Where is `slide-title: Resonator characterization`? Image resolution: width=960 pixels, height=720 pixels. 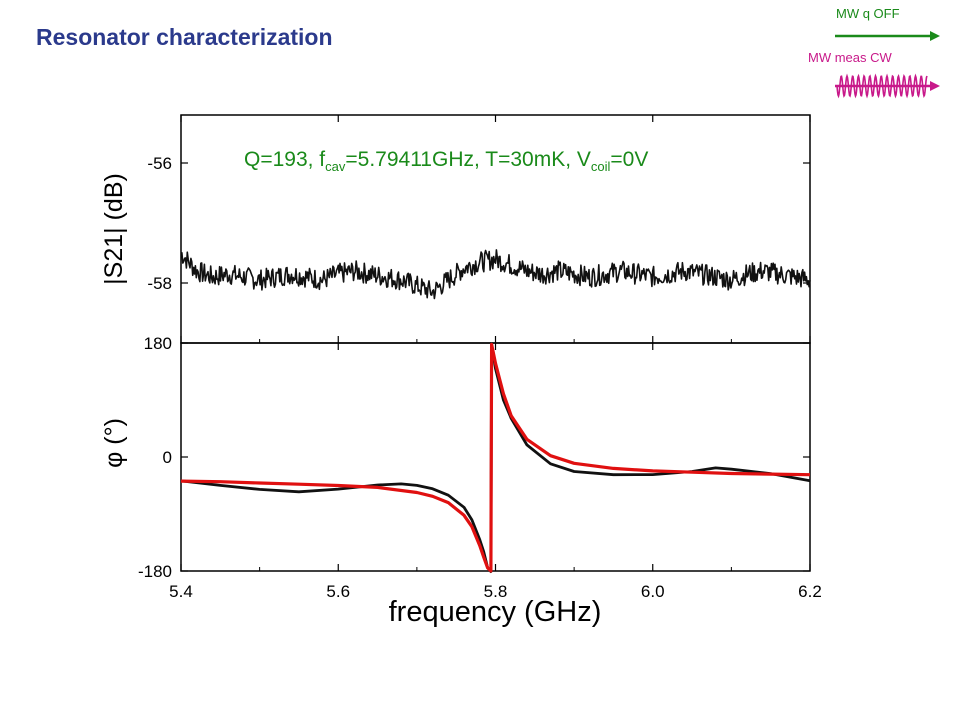
slide-title: Resonator characterization is located at coordinates (184, 37).